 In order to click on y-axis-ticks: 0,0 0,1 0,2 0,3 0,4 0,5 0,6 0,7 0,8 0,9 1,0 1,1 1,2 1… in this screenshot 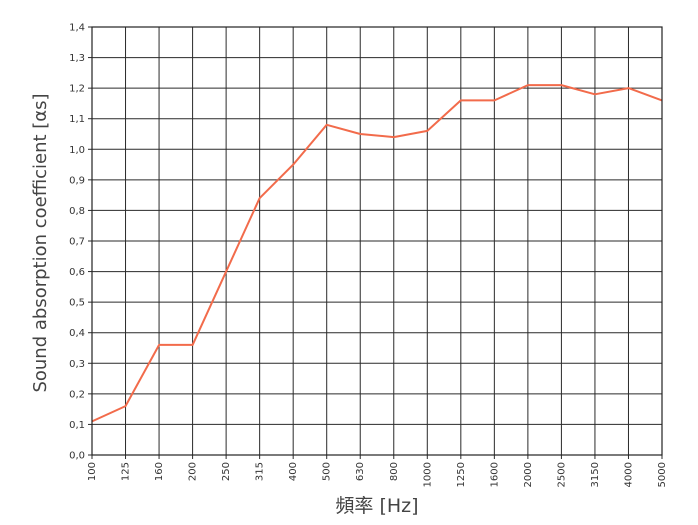, I will do `click(80, 242)`.